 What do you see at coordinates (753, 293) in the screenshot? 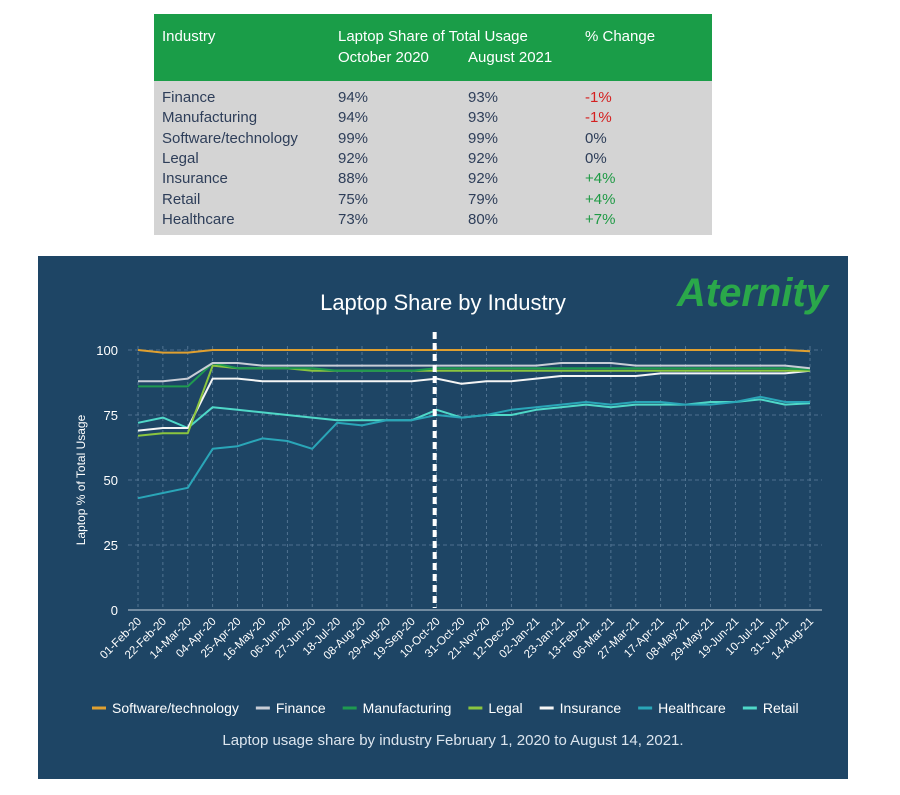
I see `aternity-logo: Aternity` at bounding box center [753, 293].